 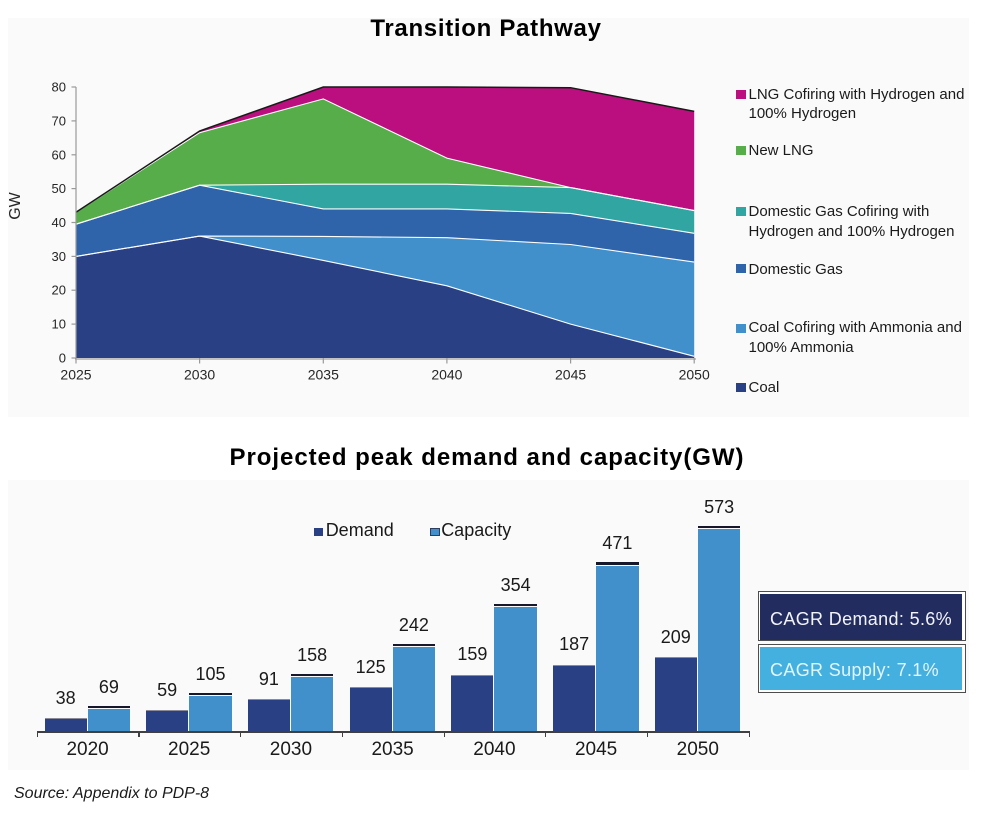 What do you see at coordinates (62, 358) in the screenshot?
I see `svg-text: 0` at bounding box center [62, 358].